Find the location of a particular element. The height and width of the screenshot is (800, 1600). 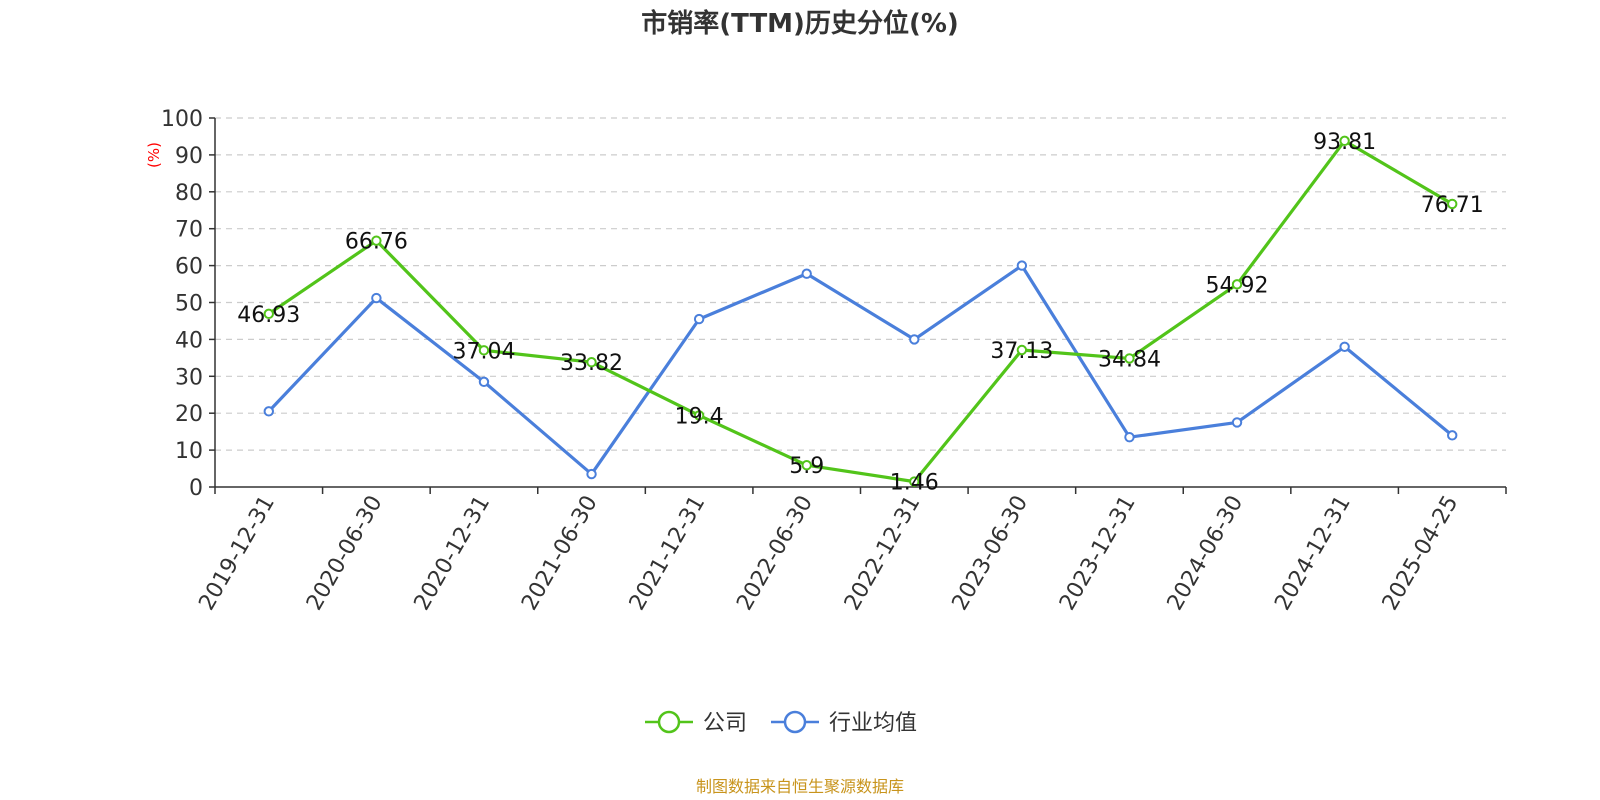

y-tick-label: 30 is located at coordinates (189, 377).